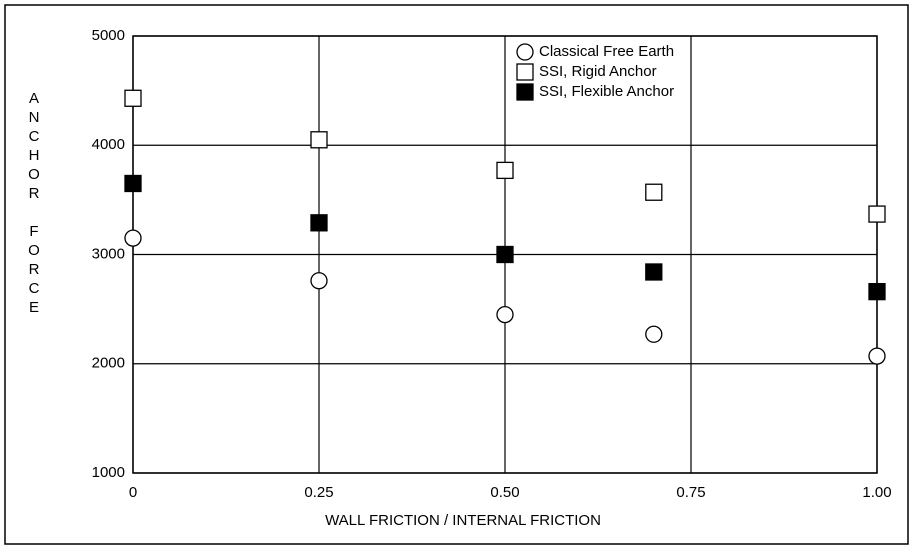 The height and width of the screenshot is (550, 914). What do you see at coordinates (133, 492) in the screenshot?
I see `x-tick-label: 0` at bounding box center [133, 492].